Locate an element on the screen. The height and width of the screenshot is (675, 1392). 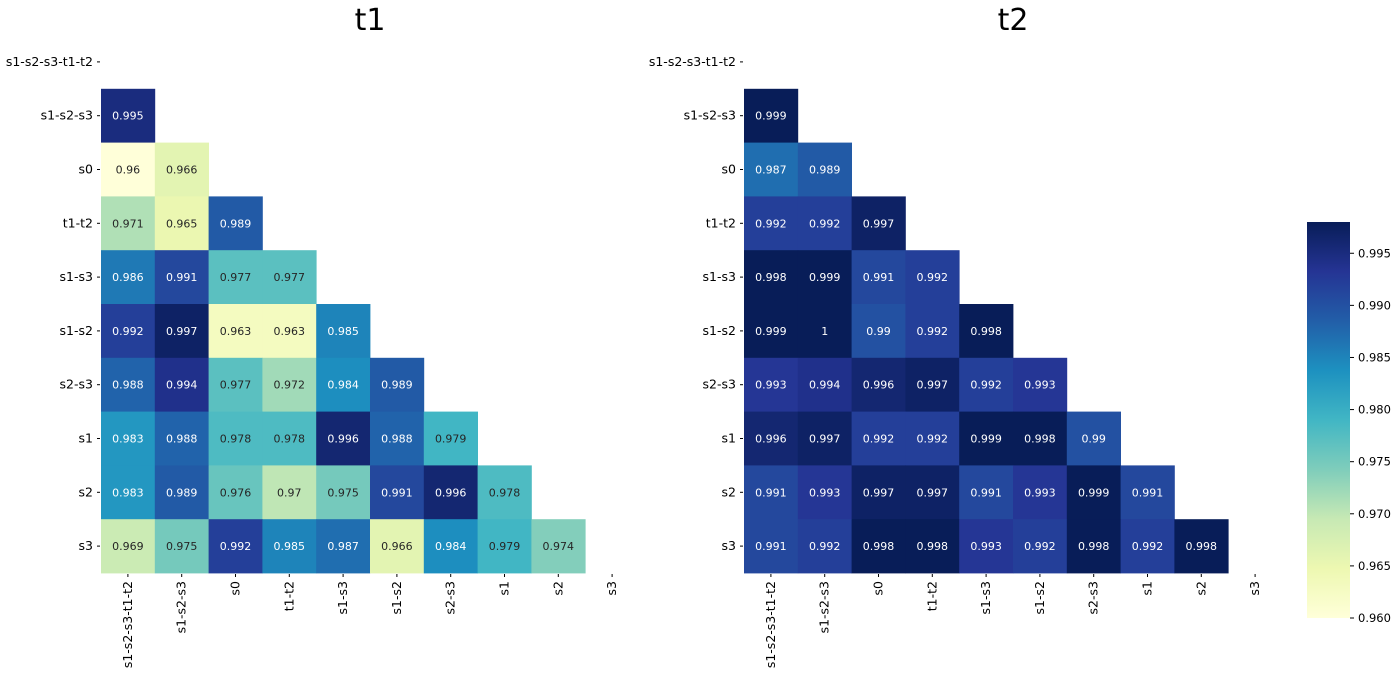
cell-value-label: 0.977 is located at coordinates (290, 277).